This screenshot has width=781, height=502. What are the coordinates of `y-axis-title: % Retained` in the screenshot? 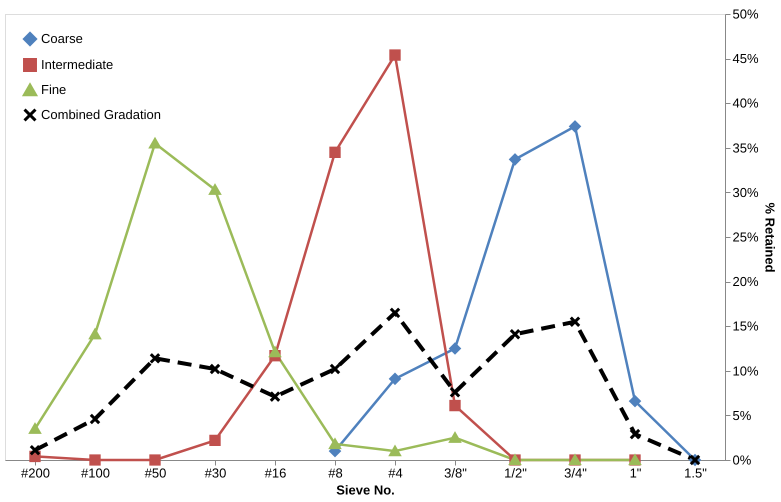 It's located at (770, 237).